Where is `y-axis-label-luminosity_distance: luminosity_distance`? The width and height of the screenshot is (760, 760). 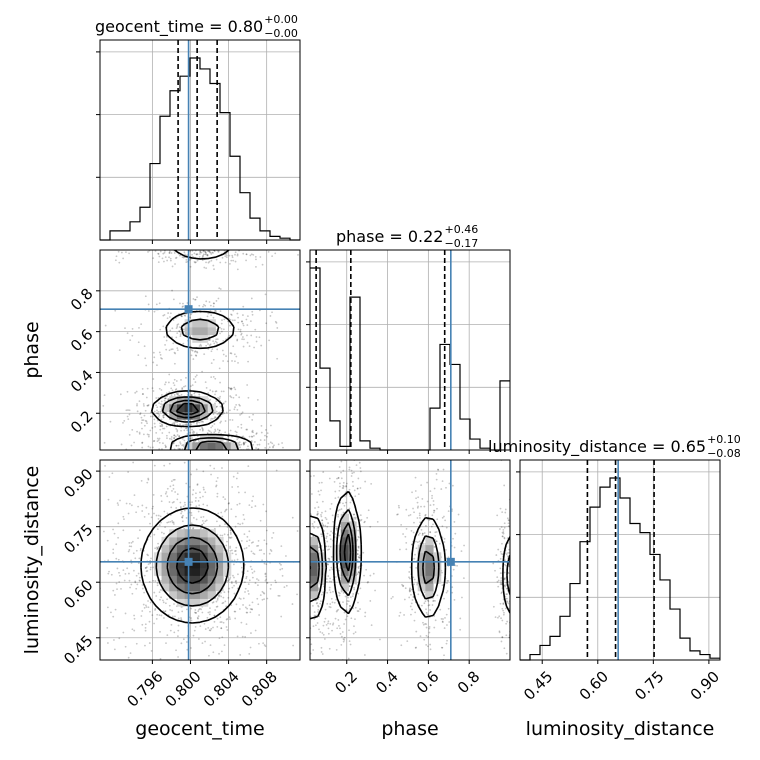 y-axis-label-luminosity_distance: luminosity_distance is located at coordinates (32, 560).